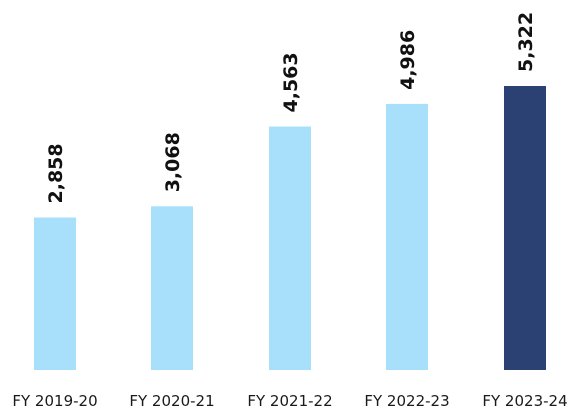 This screenshot has height=418, width=578. What do you see at coordinates (171, 401) in the screenshot?
I see `category-label-2: FY 2020-21` at bounding box center [171, 401].